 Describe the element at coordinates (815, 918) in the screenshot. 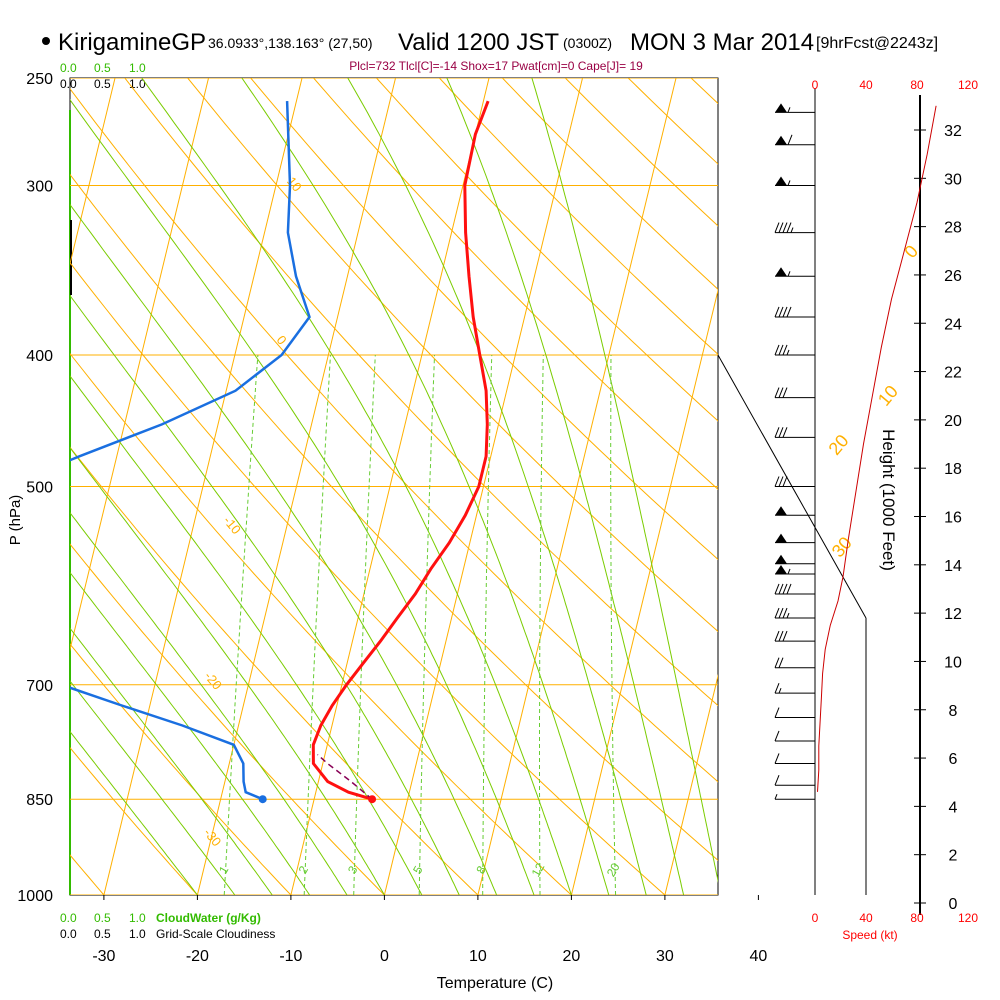

I see `speed-tick-bottom-0: 0` at that location.